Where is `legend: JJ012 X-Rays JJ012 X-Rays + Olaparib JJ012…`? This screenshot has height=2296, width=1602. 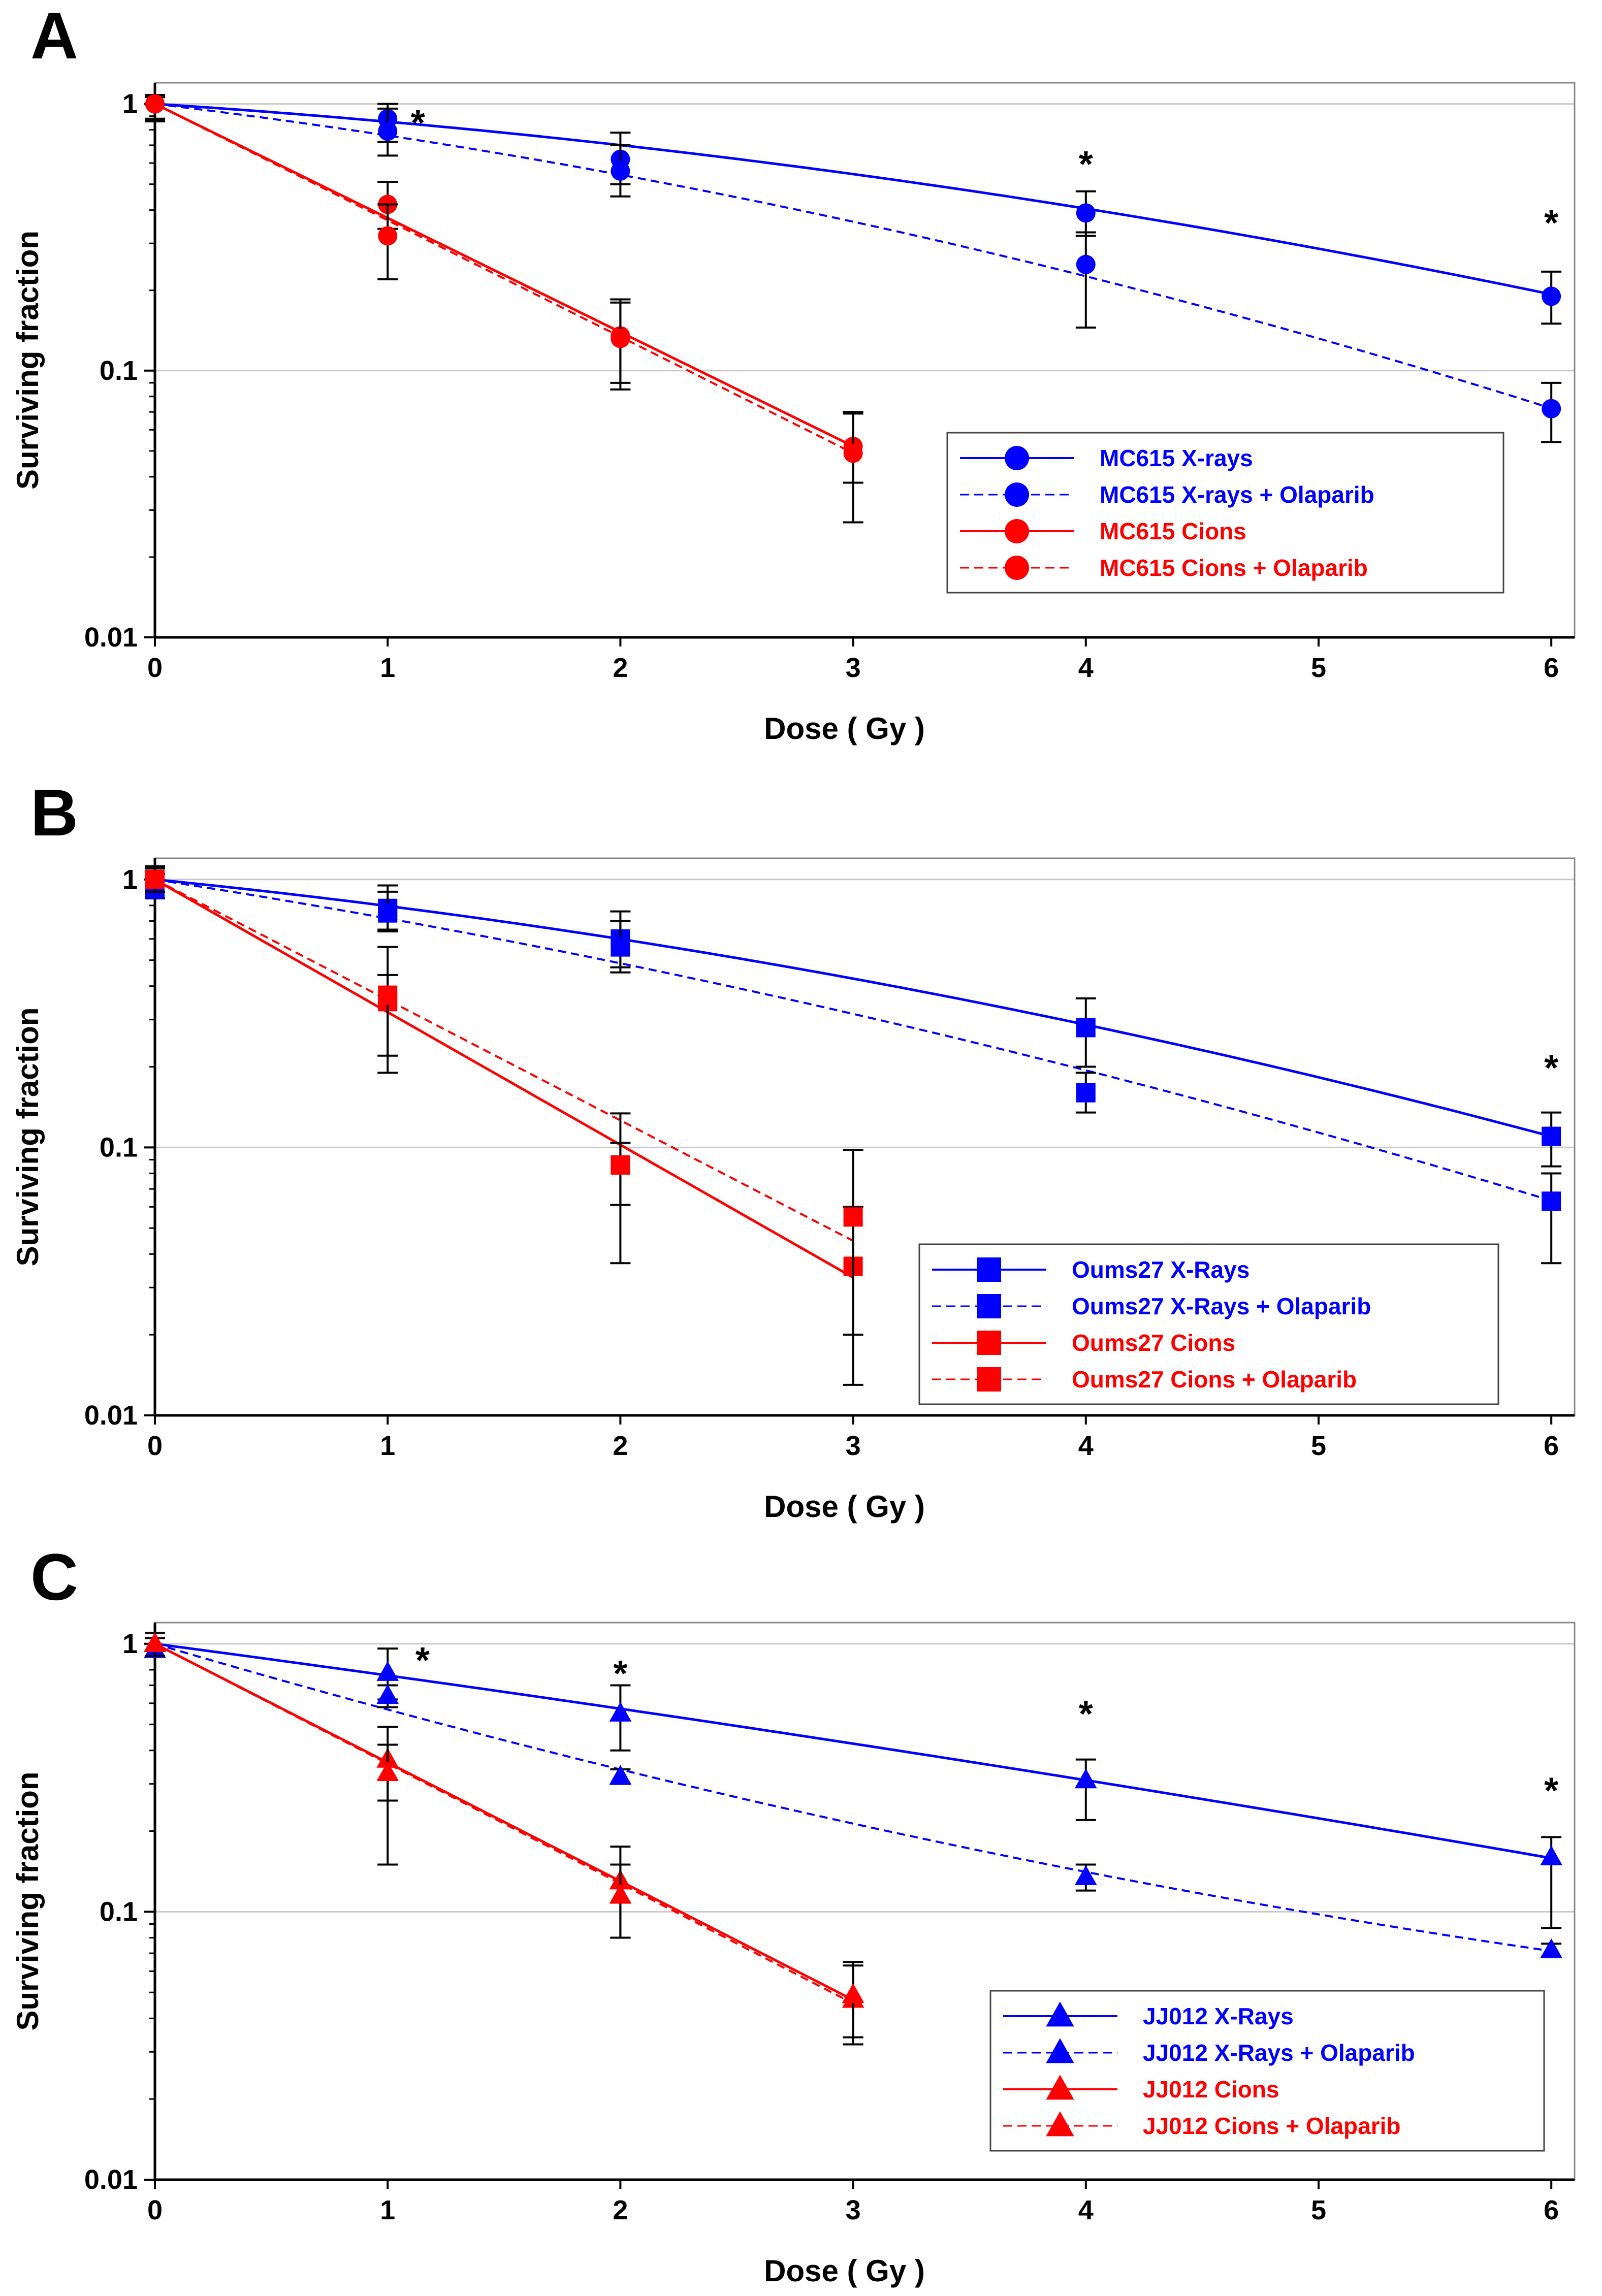 legend: JJ012 X-Rays JJ012 X-Rays + Olaparib JJ012… is located at coordinates (1267, 2071).